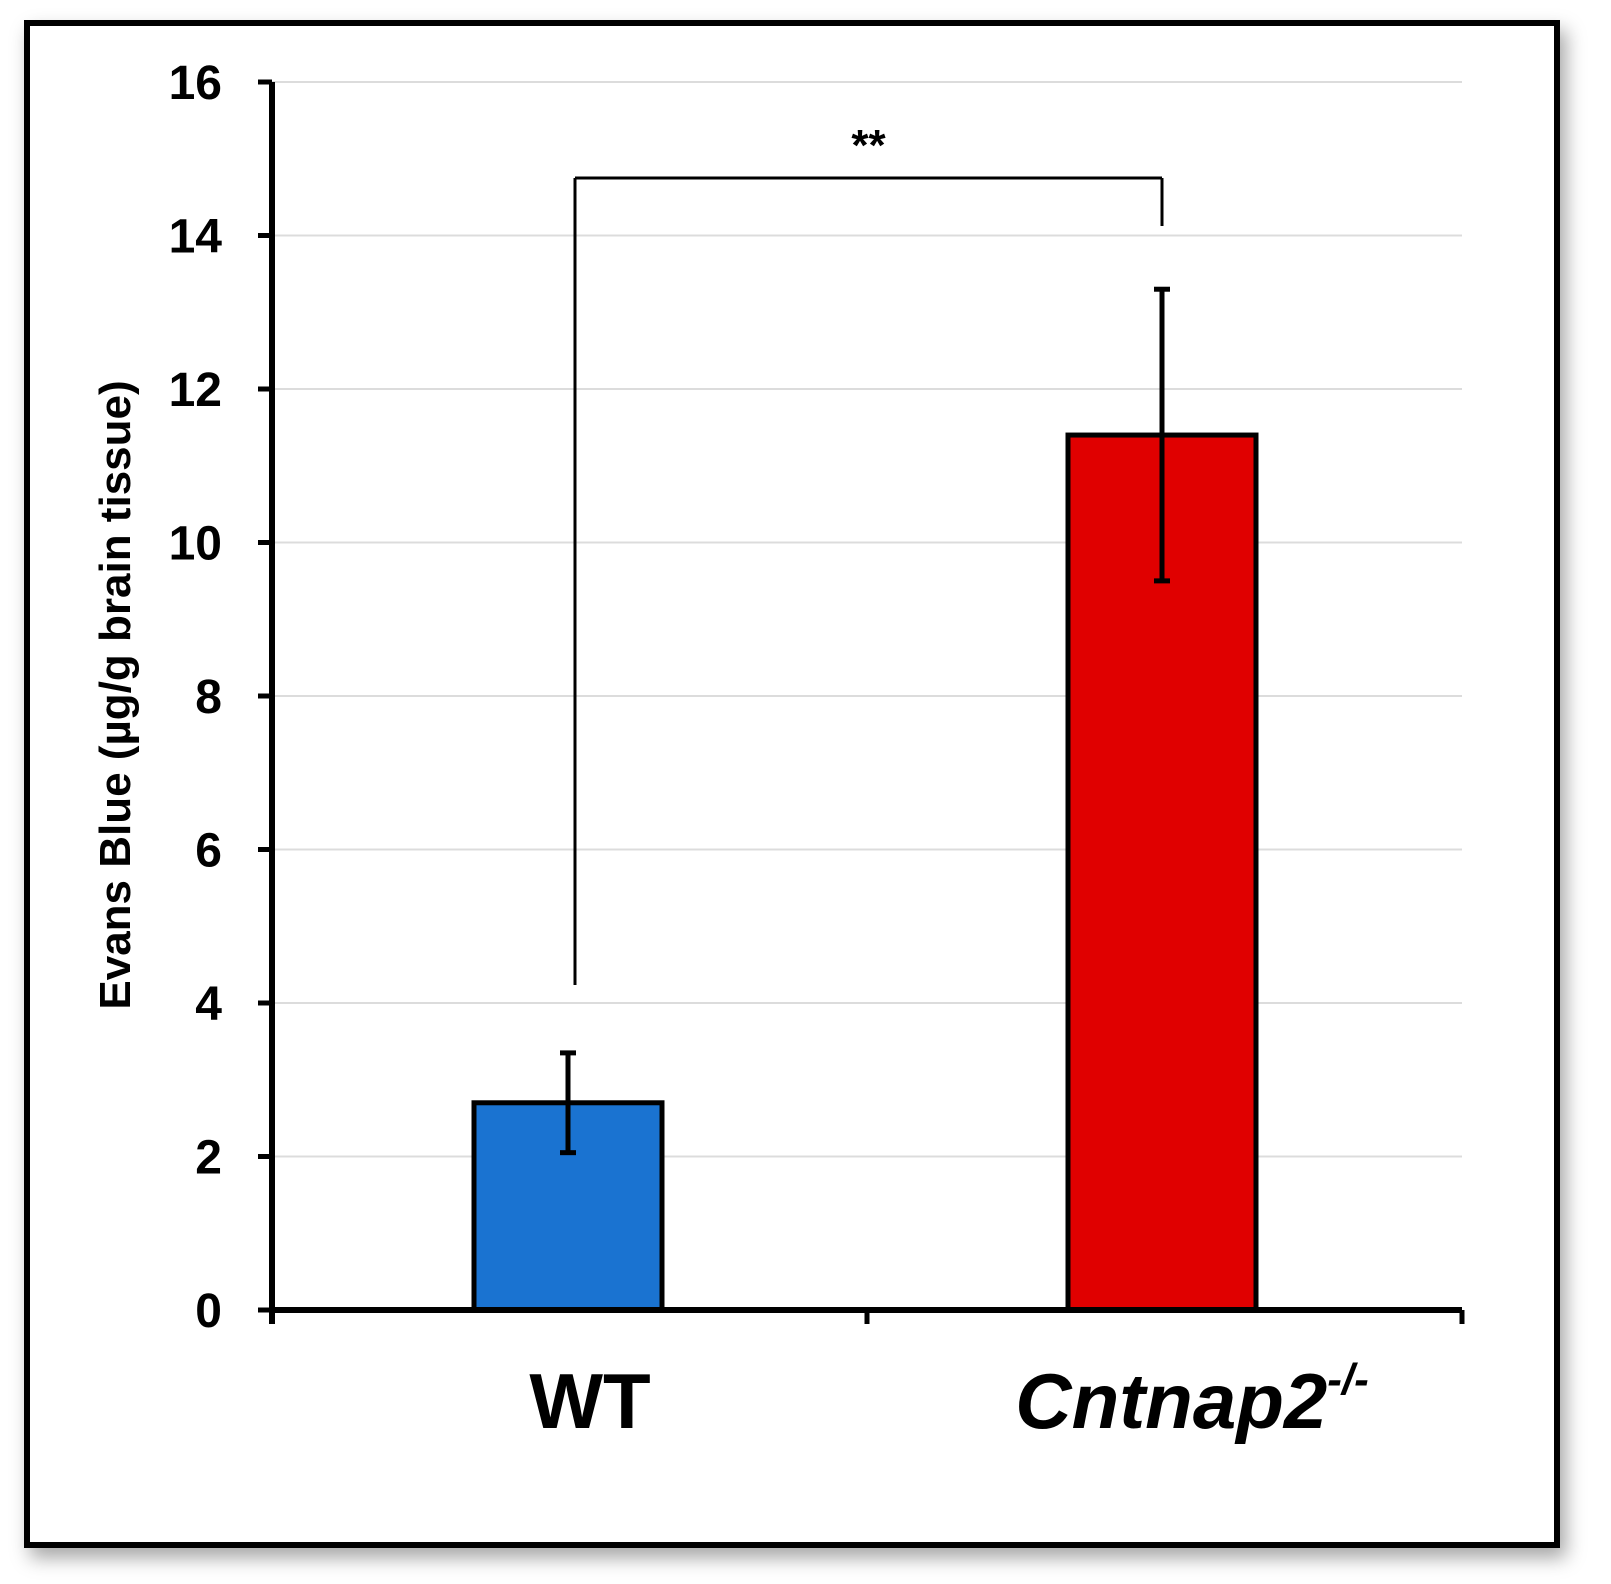 The height and width of the screenshot is (1584, 1611). Describe the element at coordinates (589, 1401) in the screenshot. I see `x-category-label-0: WT` at that location.